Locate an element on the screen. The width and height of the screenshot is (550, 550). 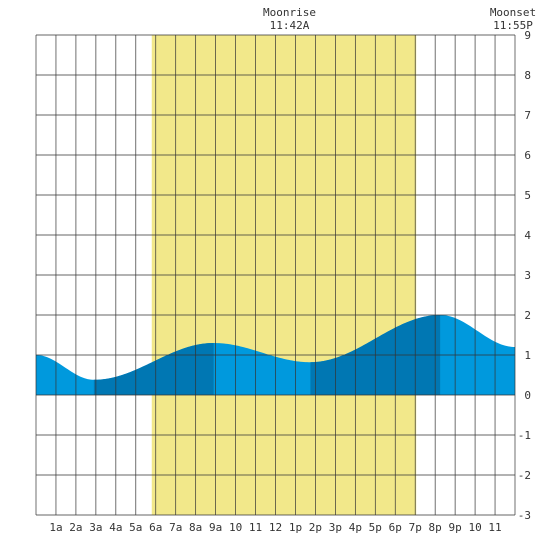
y-tick-label-7: 7 is located at coordinates (527, 115).